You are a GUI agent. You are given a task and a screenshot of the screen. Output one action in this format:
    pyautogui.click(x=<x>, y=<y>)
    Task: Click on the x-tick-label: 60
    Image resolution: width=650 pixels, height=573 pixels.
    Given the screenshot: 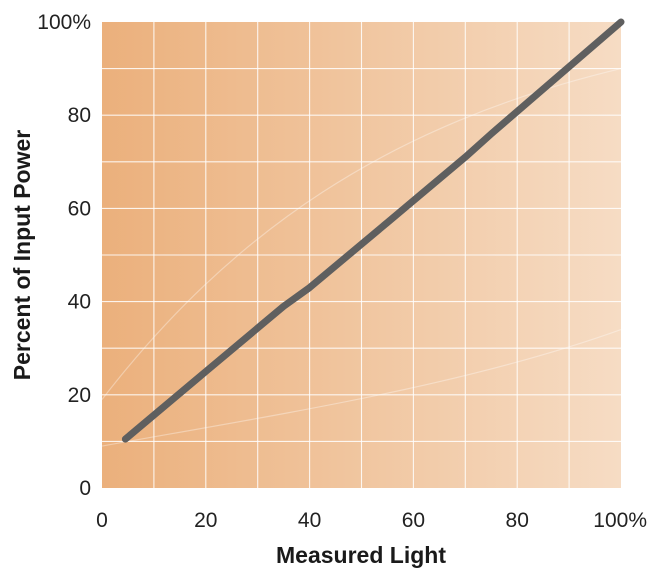 What is the action you would take?
    pyautogui.click(x=413, y=520)
    